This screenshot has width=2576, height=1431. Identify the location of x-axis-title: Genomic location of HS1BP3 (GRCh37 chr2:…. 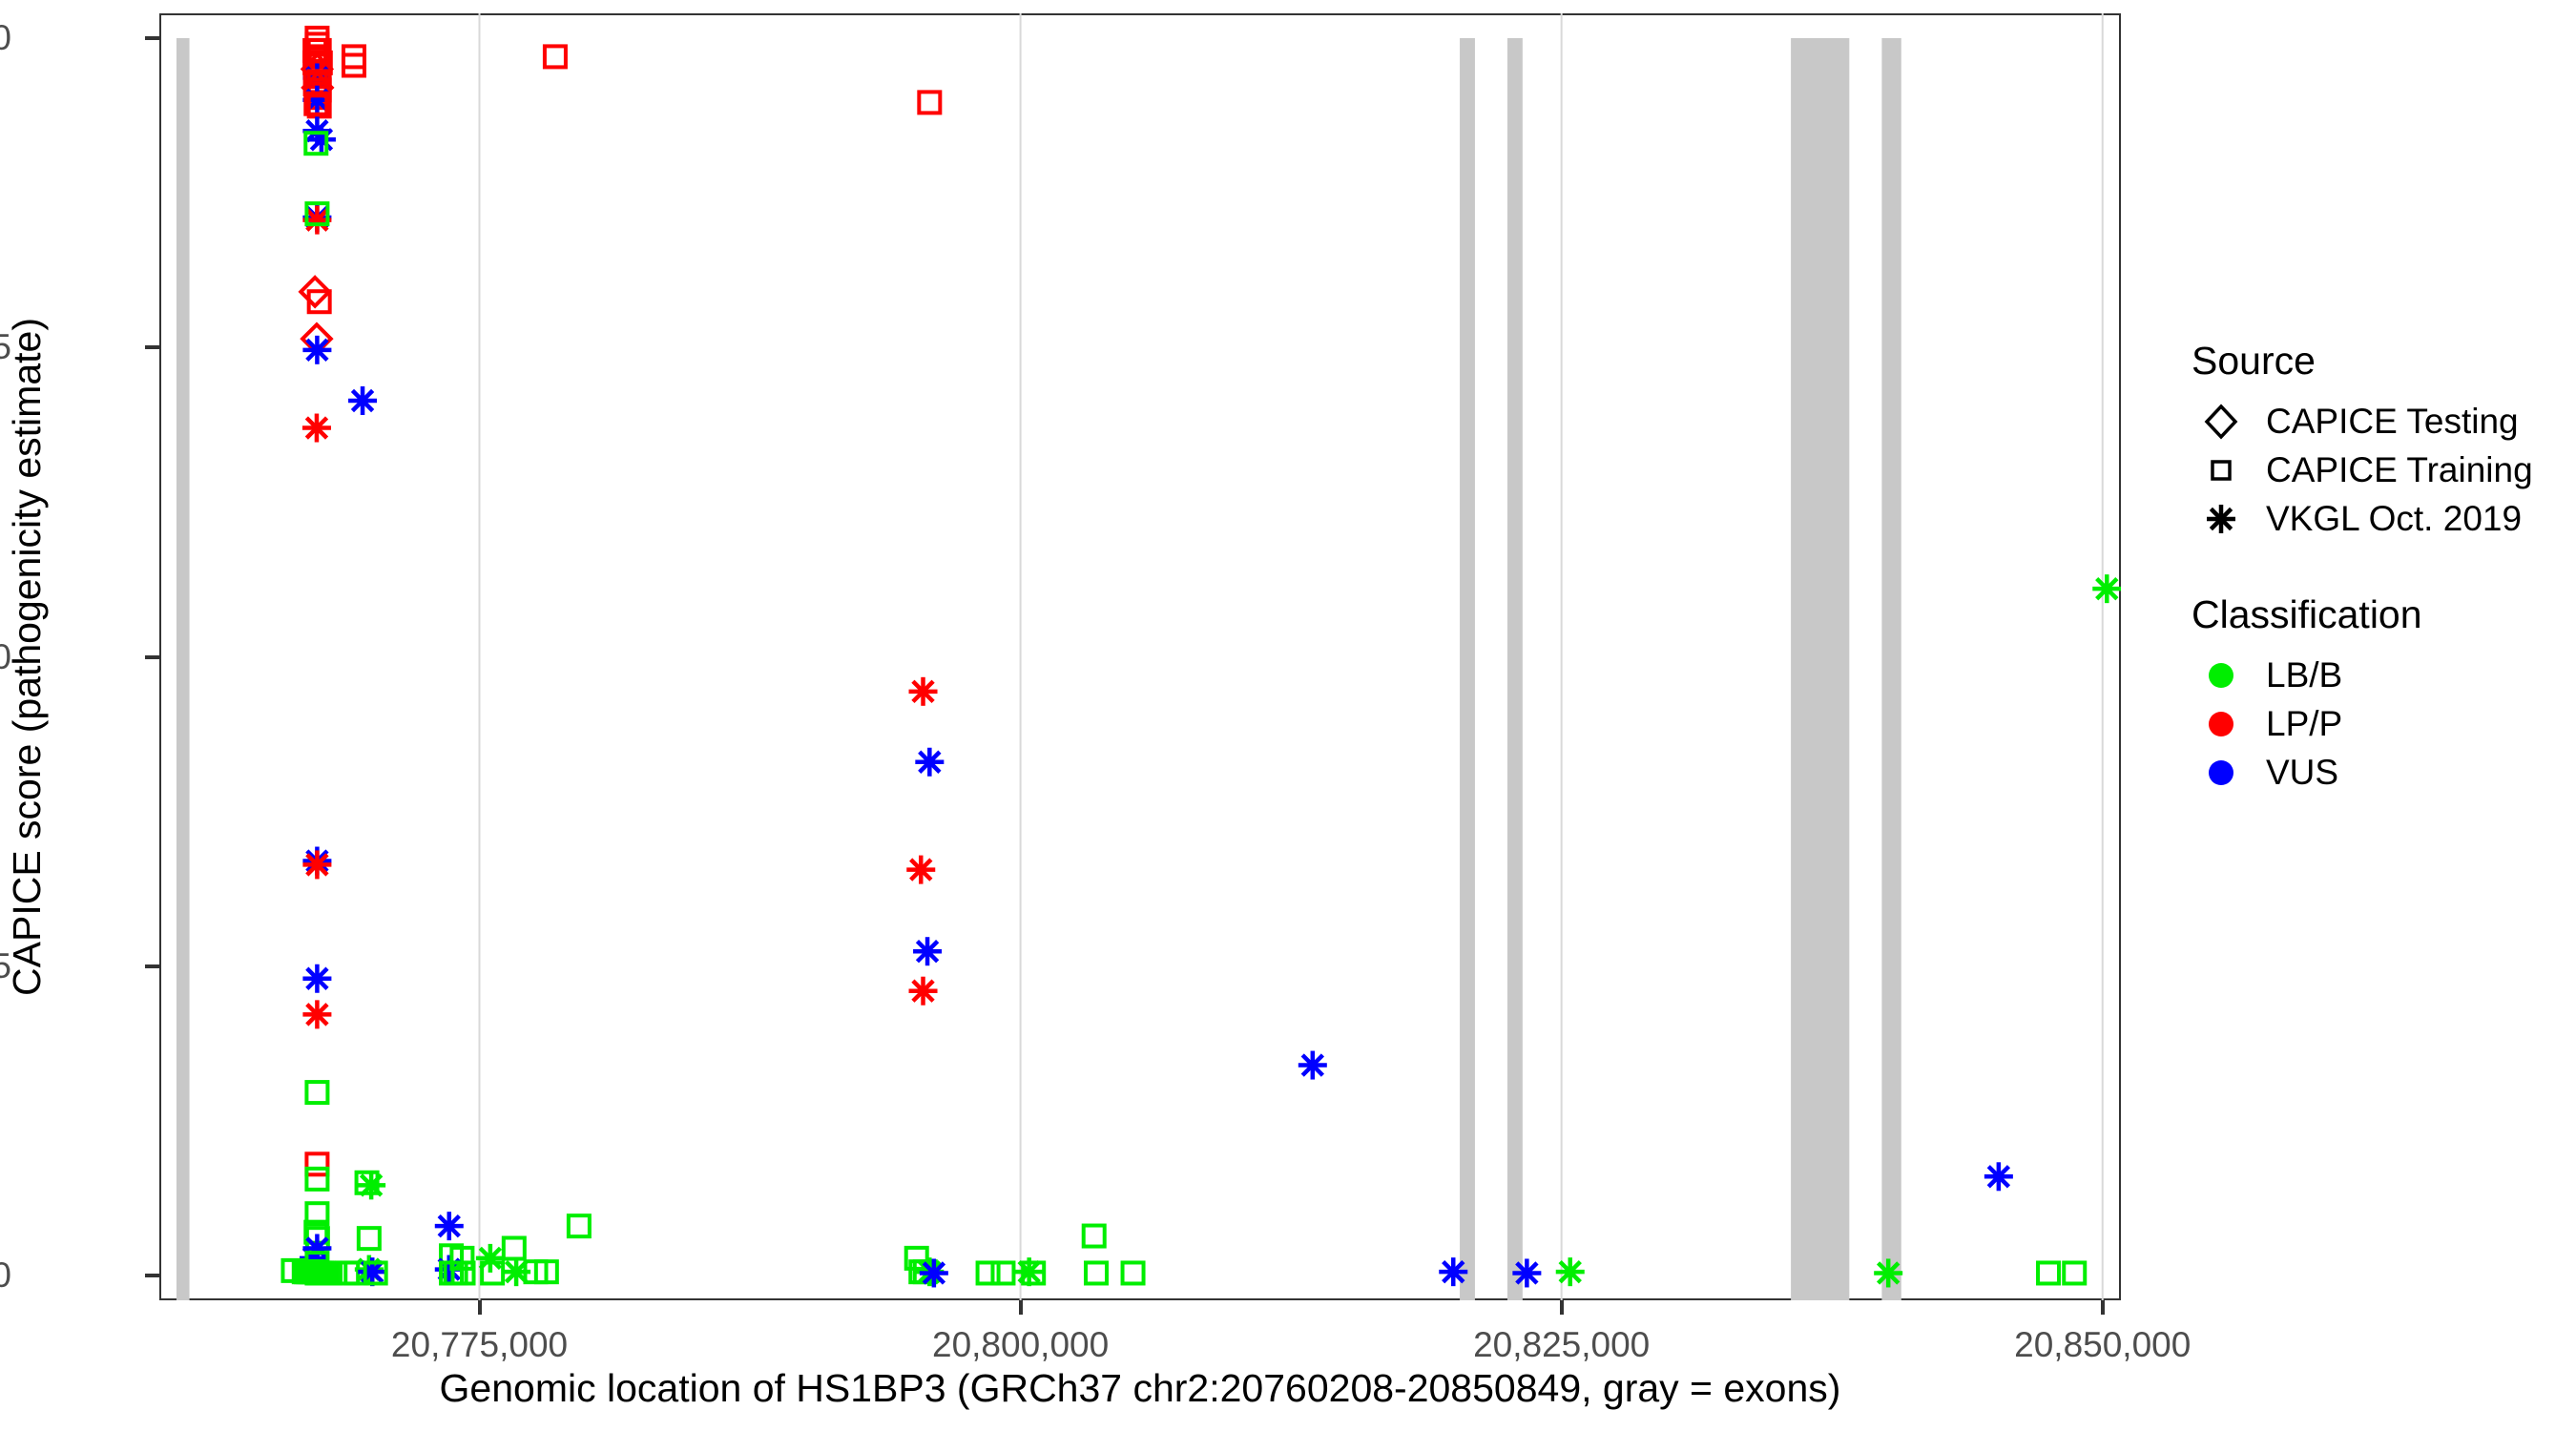
(1140, 1388).